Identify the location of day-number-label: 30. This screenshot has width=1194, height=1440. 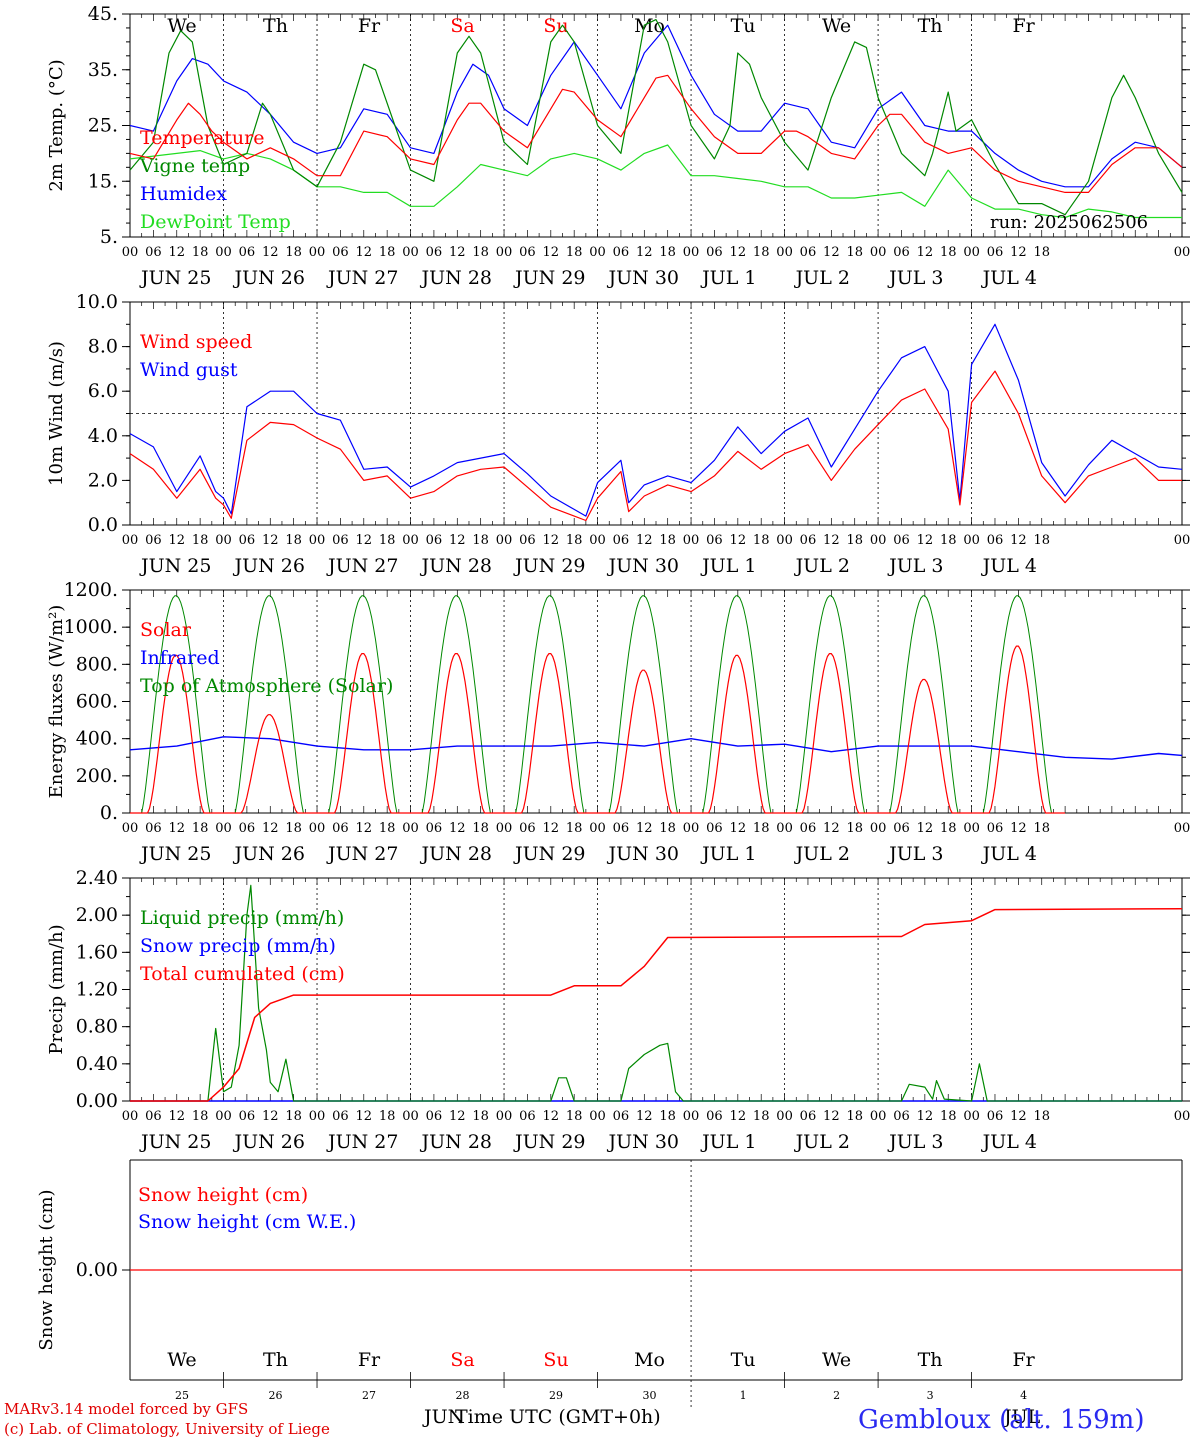
(650, 1395).